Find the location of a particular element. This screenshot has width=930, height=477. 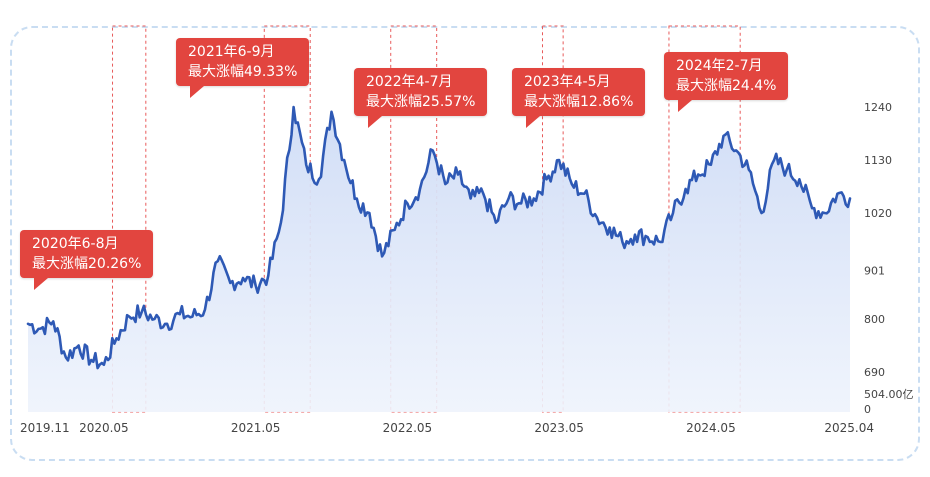

y-tick-label: 504.00亿 is located at coordinates (889, 394).